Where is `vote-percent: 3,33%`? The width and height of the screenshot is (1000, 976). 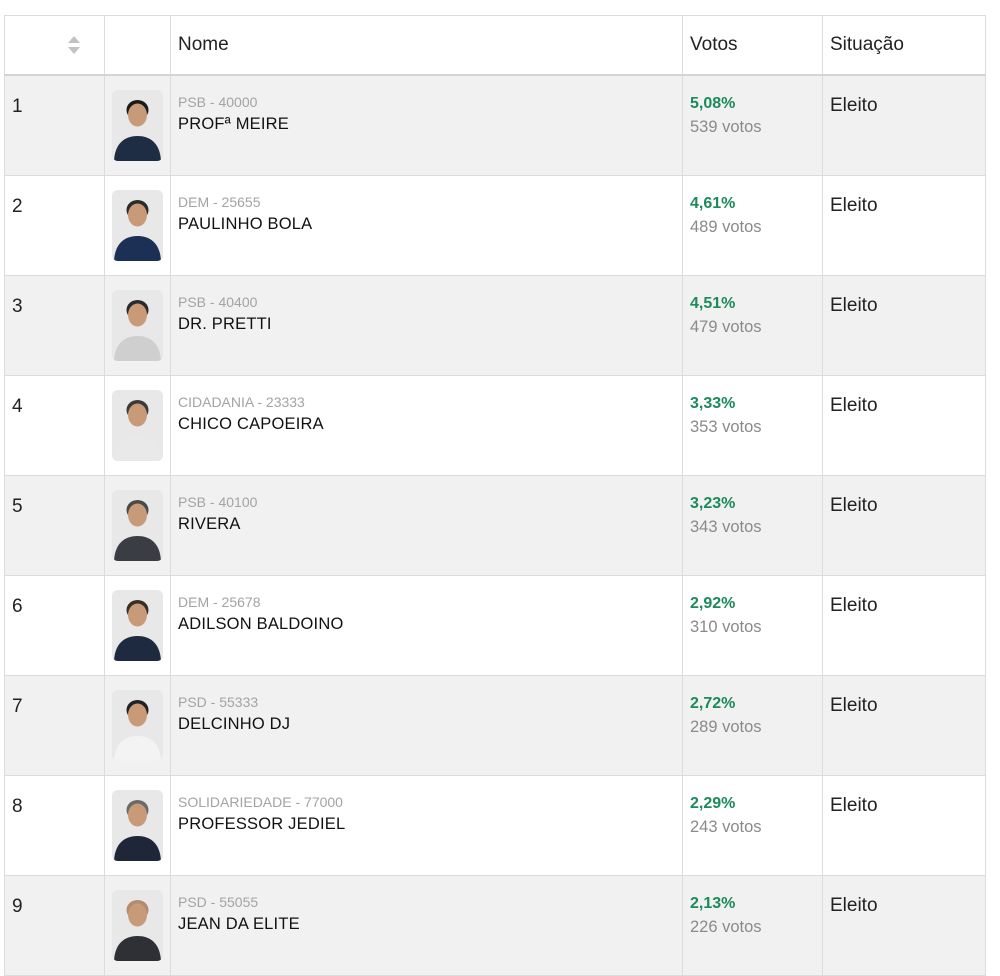 vote-percent: 3,33% is located at coordinates (713, 403).